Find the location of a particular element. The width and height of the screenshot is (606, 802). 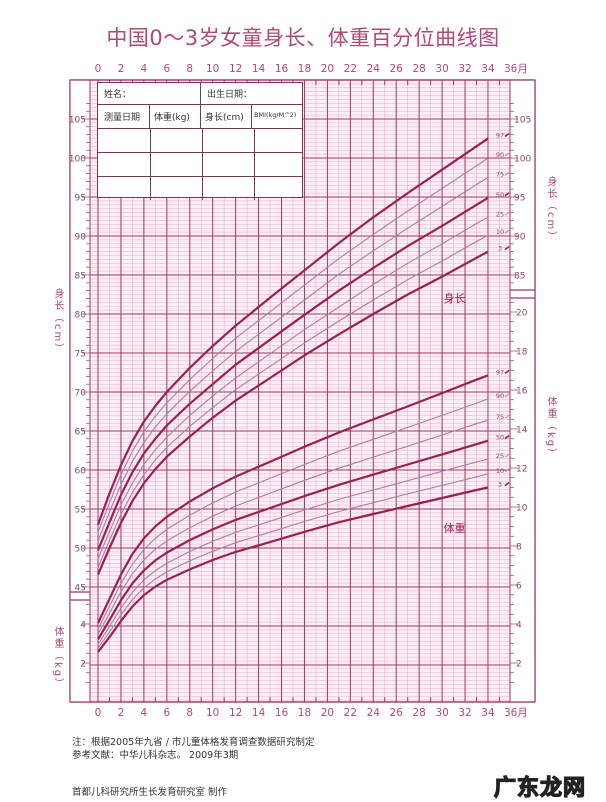

month-tick-top: 10 is located at coordinates (212, 69).